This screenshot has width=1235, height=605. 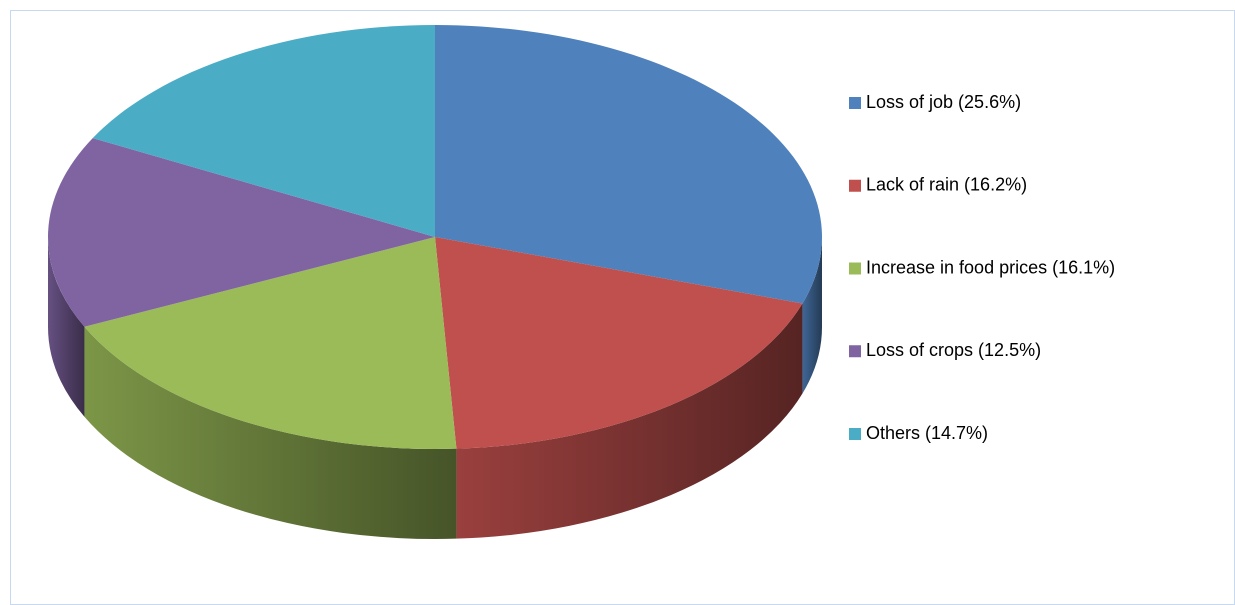 What do you see at coordinates (943, 102) in the screenshot?
I see `legend-label: Loss of job (25.6%)` at bounding box center [943, 102].